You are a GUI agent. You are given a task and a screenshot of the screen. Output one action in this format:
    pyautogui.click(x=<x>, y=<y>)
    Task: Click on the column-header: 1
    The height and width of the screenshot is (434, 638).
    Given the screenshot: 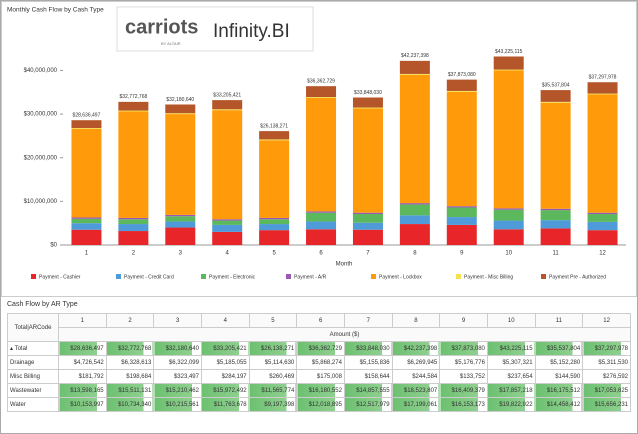 What is the action you would take?
    pyautogui.click(x=82, y=320)
    